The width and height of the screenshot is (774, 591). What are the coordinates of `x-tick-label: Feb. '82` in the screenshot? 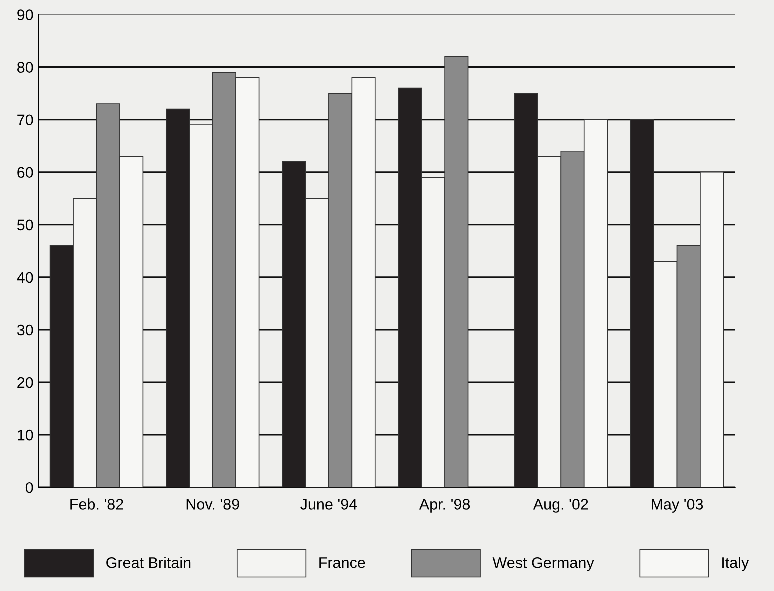 It's located at (97, 504).